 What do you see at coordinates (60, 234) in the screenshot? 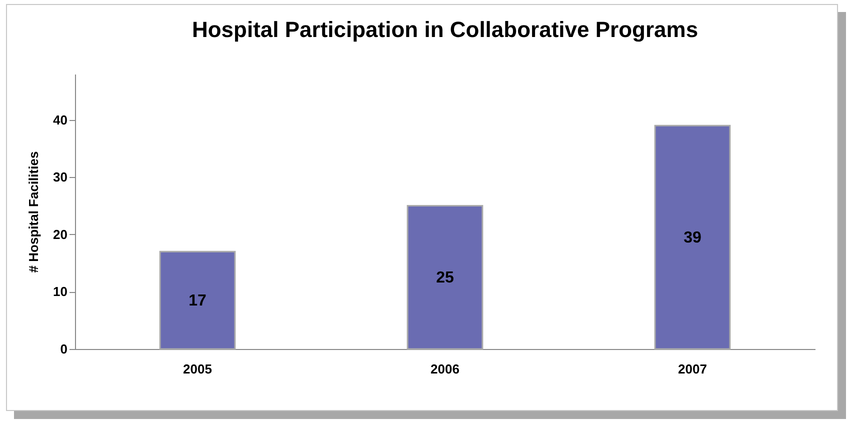
I see `y-tick-label: 20` at bounding box center [60, 234].